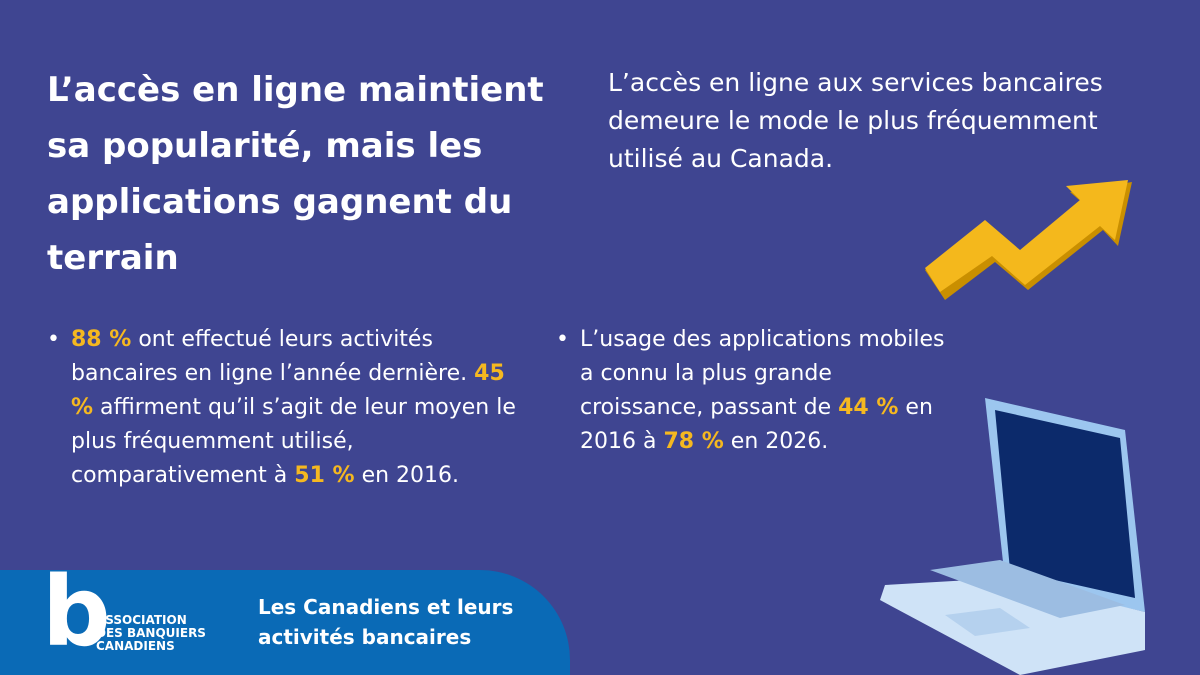  Describe the element at coordinates (324, 475) in the screenshot. I see `highlight: 51 %` at that location.